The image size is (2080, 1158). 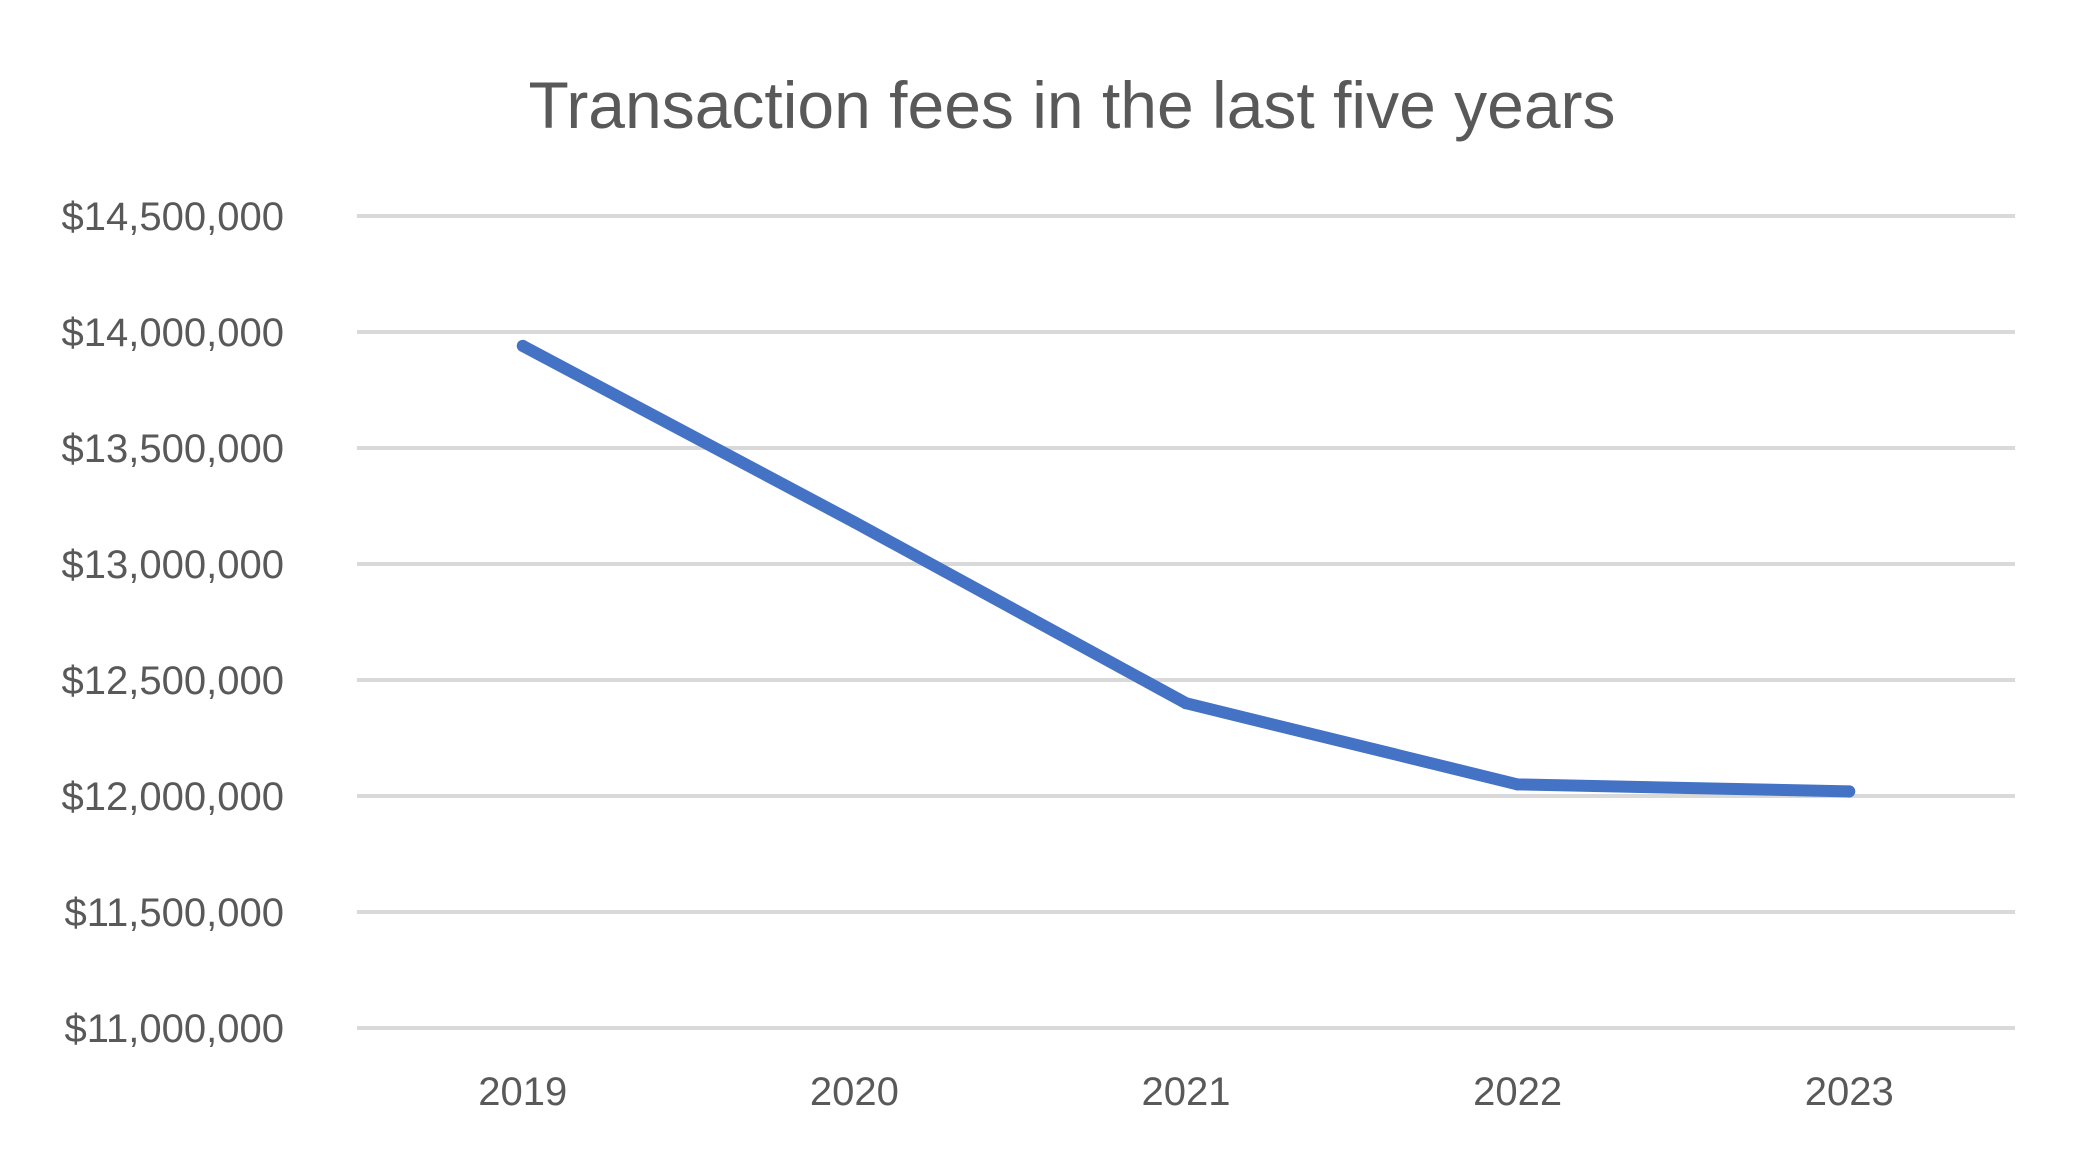 I want to click on y-tick-label: $12,500,000, so click(x=173, y=681).